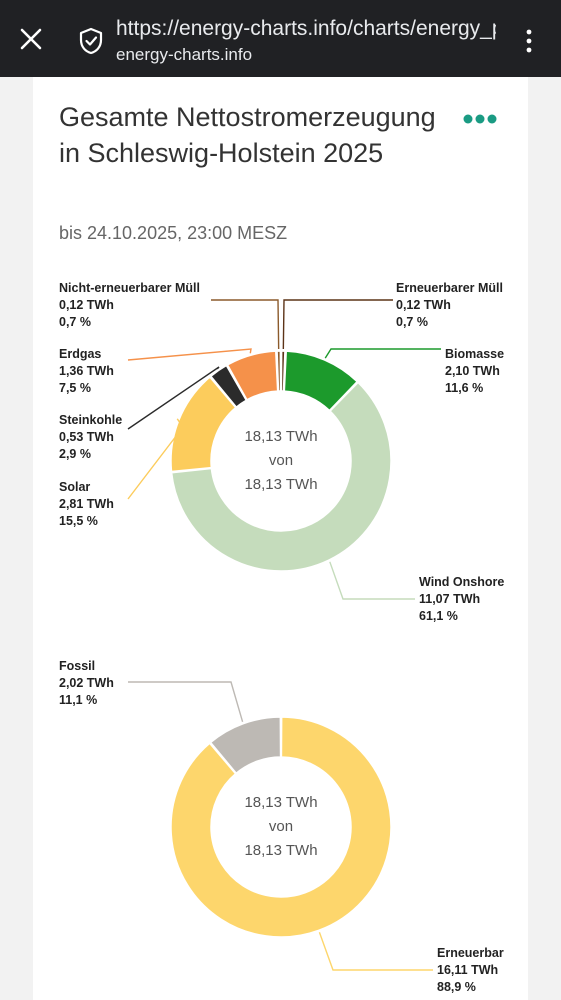 The height and width of the screenshot is (1000, 561). I want to click on more-vert-icon, so click(529, 41).